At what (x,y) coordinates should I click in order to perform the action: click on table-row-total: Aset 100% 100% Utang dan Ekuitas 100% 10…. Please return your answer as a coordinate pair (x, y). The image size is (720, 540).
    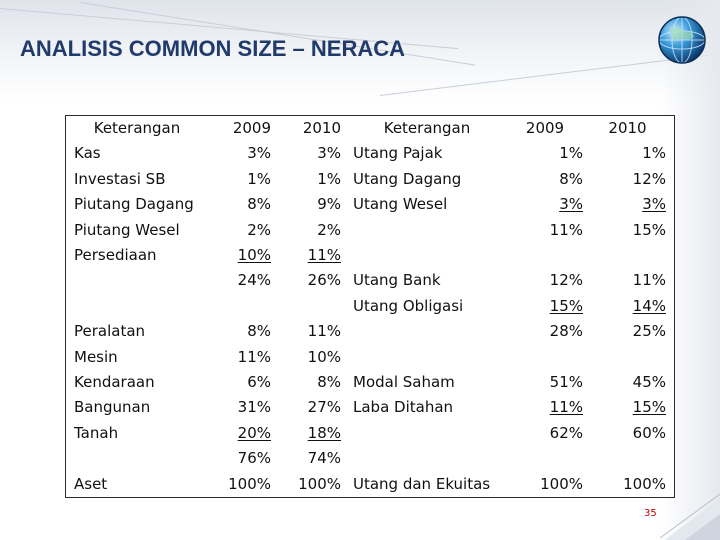
    Looking at the image, I should click on (370, 485).